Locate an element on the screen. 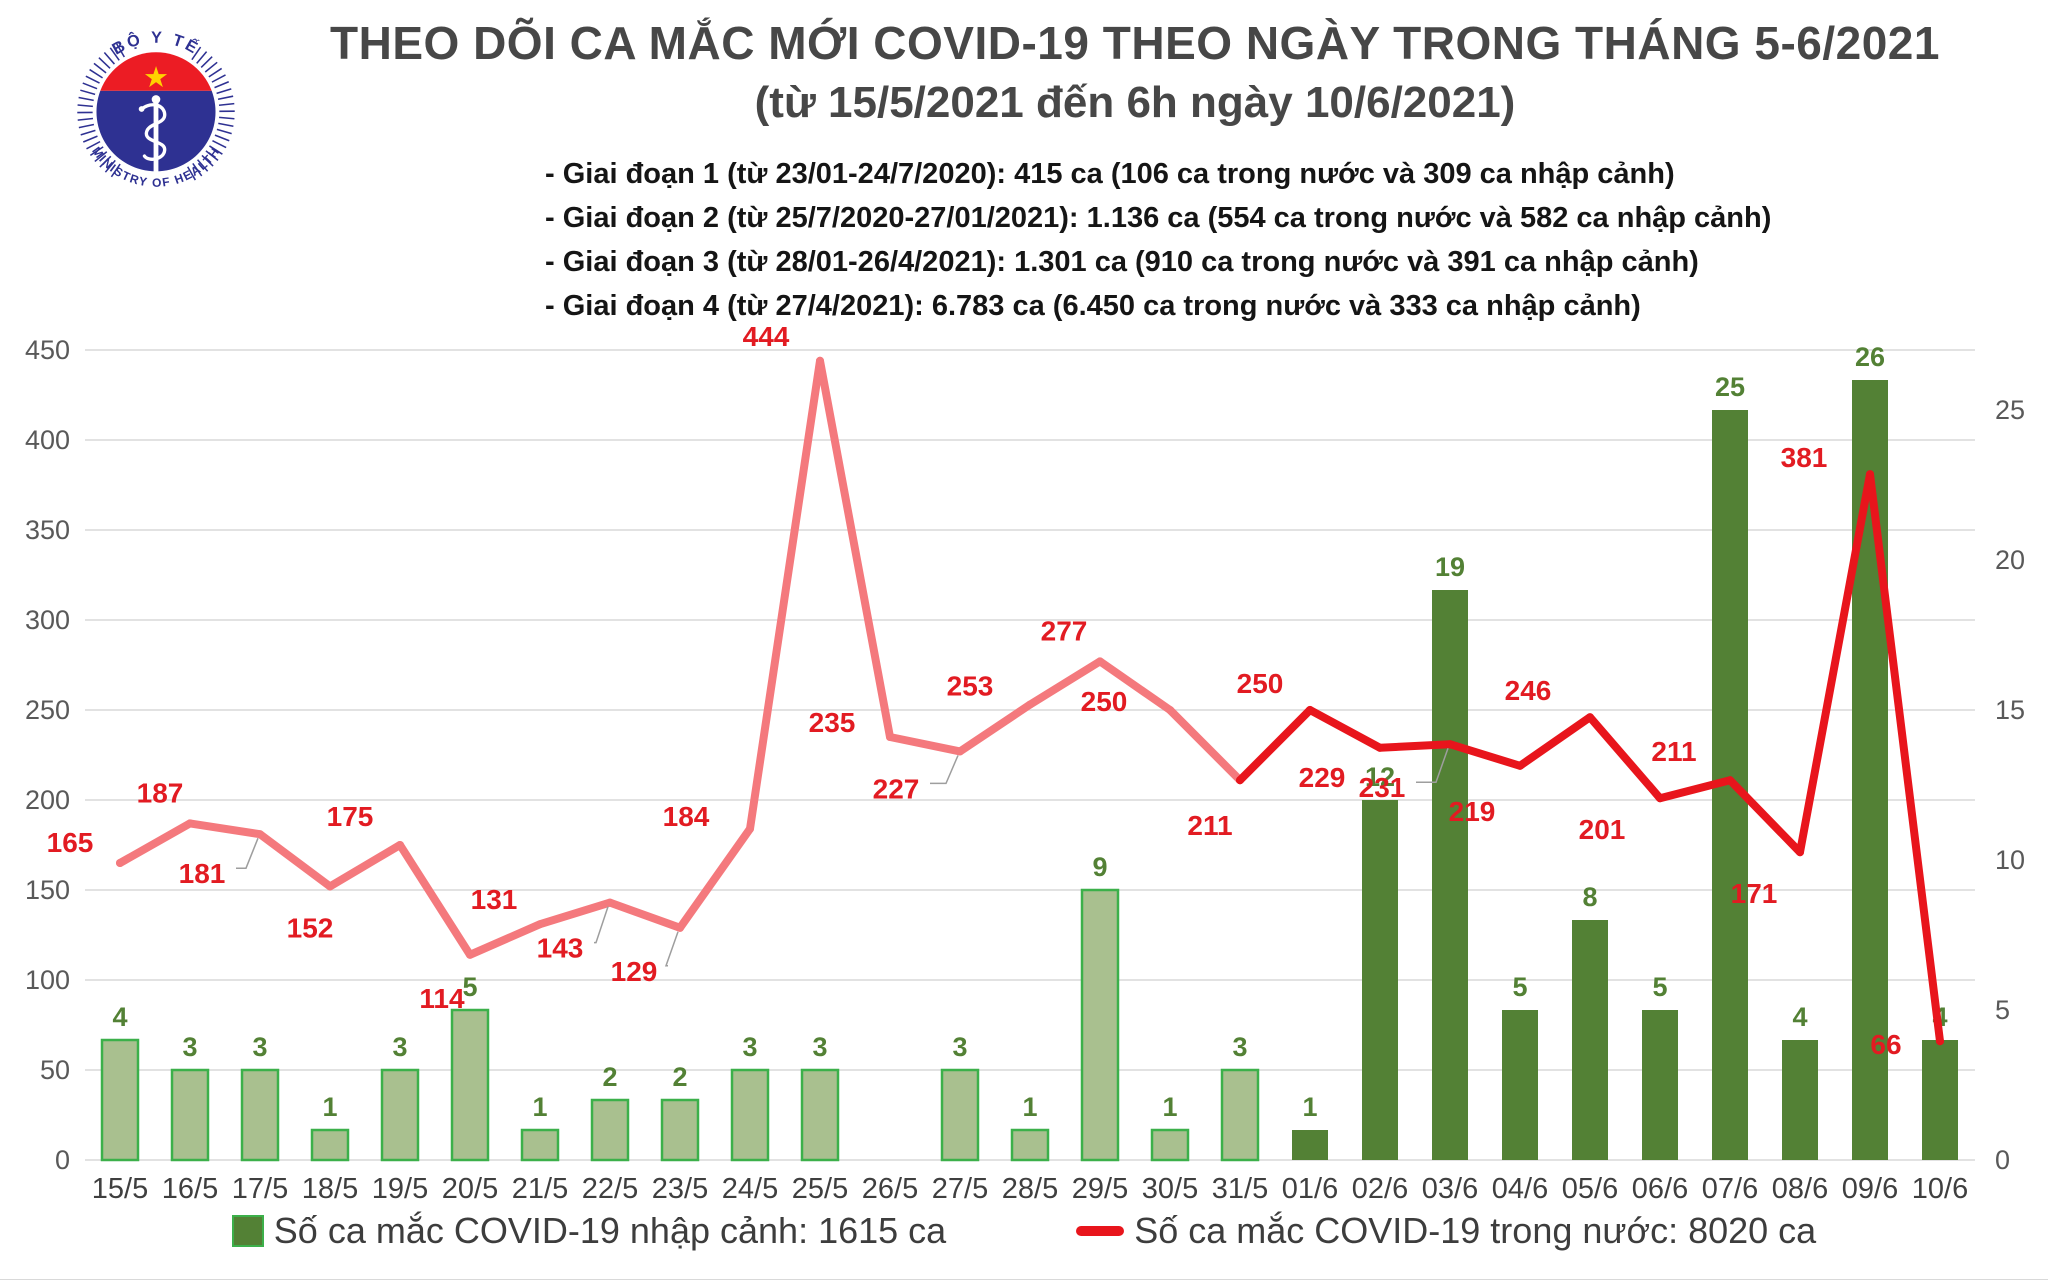 The width and height of the screenshot is (2048, 1286). left-axis-tick: 0 is located at coordinates (62, 1160).